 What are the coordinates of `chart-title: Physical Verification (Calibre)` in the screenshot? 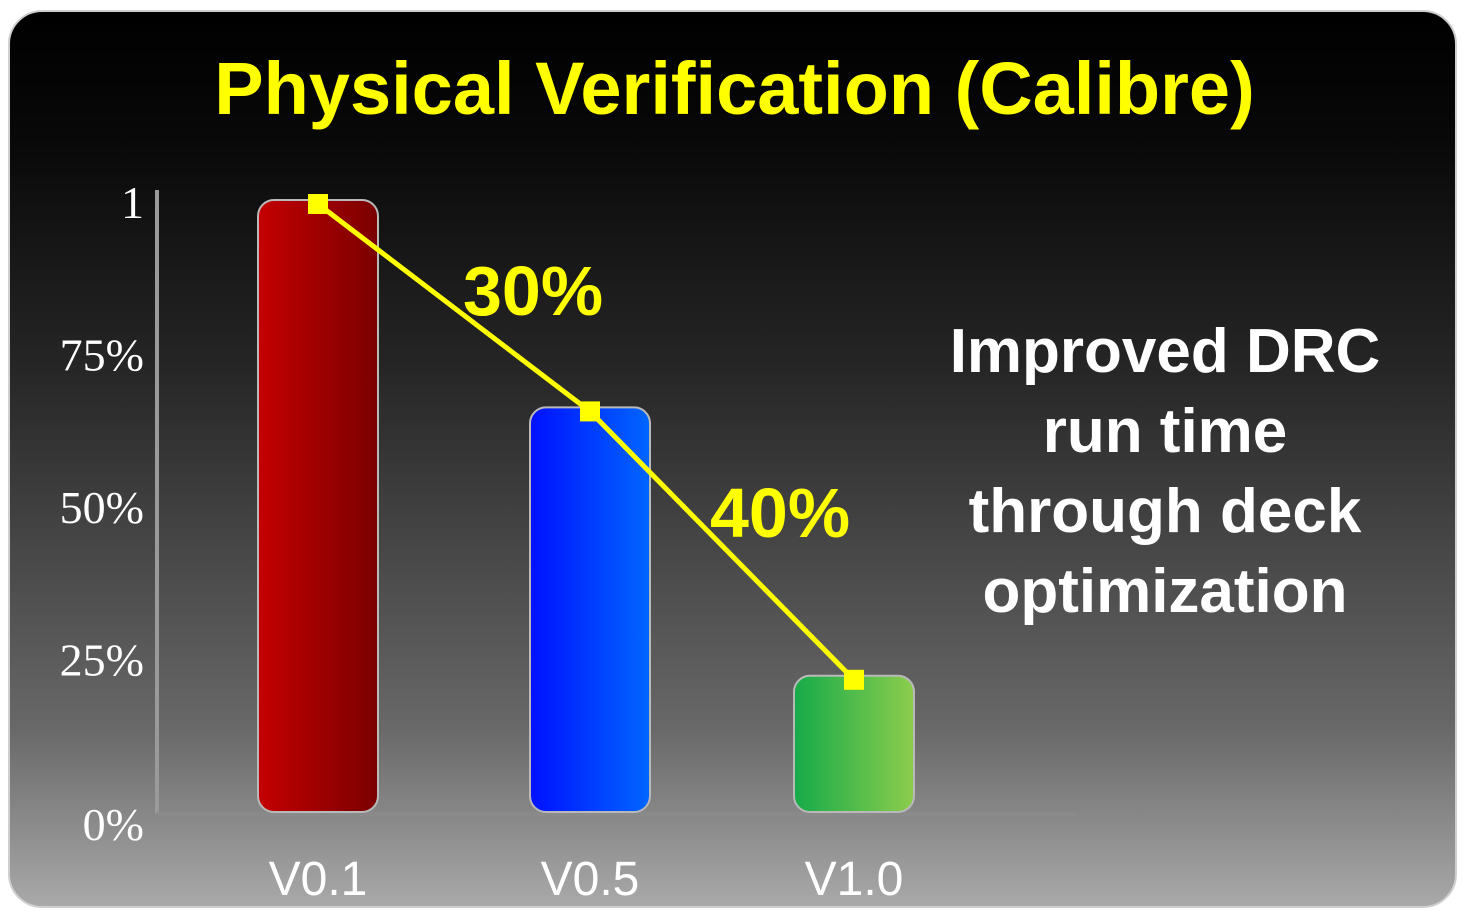 It's located at (734, 88).